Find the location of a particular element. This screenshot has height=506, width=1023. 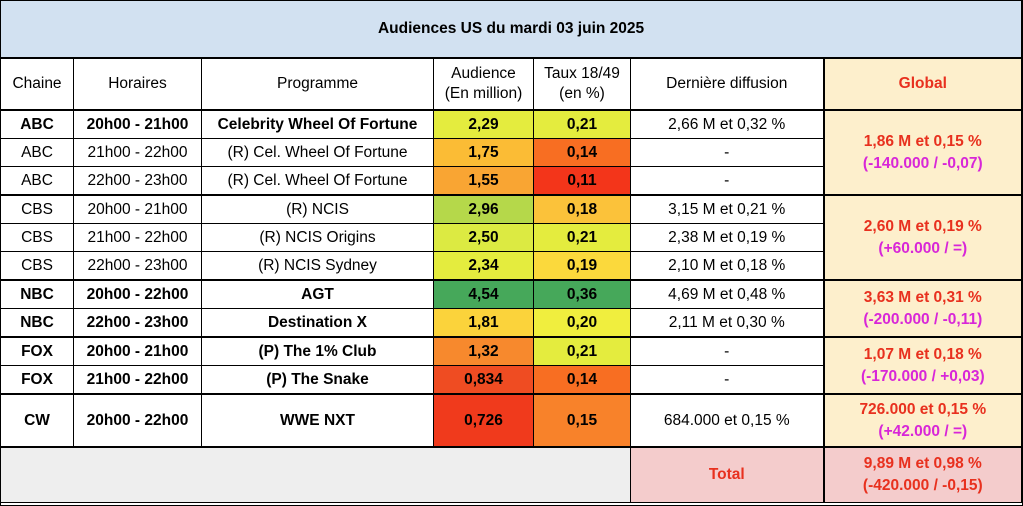

global-value: 1,86 M et 0,15 % is located at coordinates (922, 141).